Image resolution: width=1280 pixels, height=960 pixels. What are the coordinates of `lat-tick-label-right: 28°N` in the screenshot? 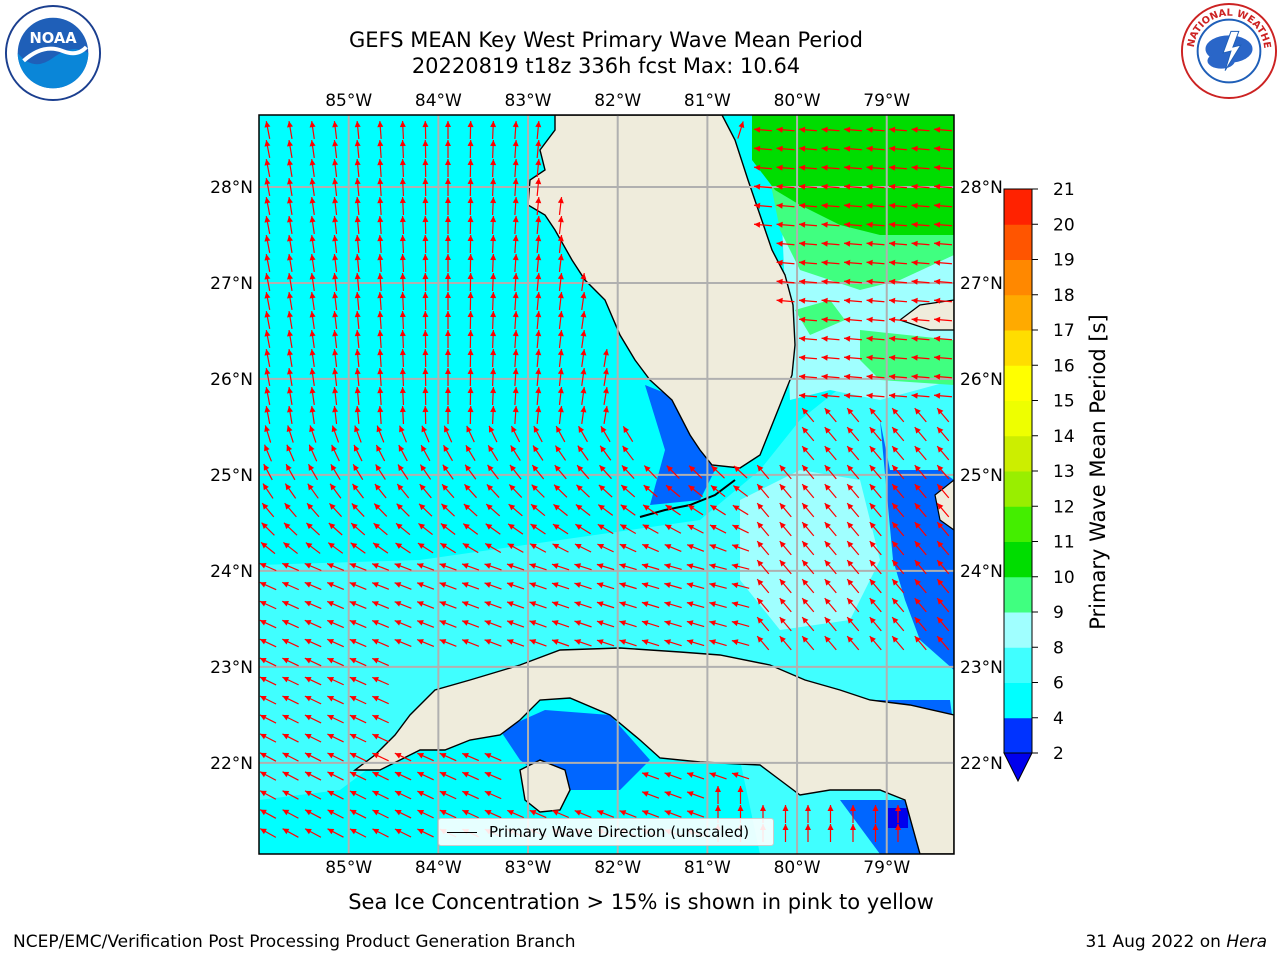 It's located at (981, 188).